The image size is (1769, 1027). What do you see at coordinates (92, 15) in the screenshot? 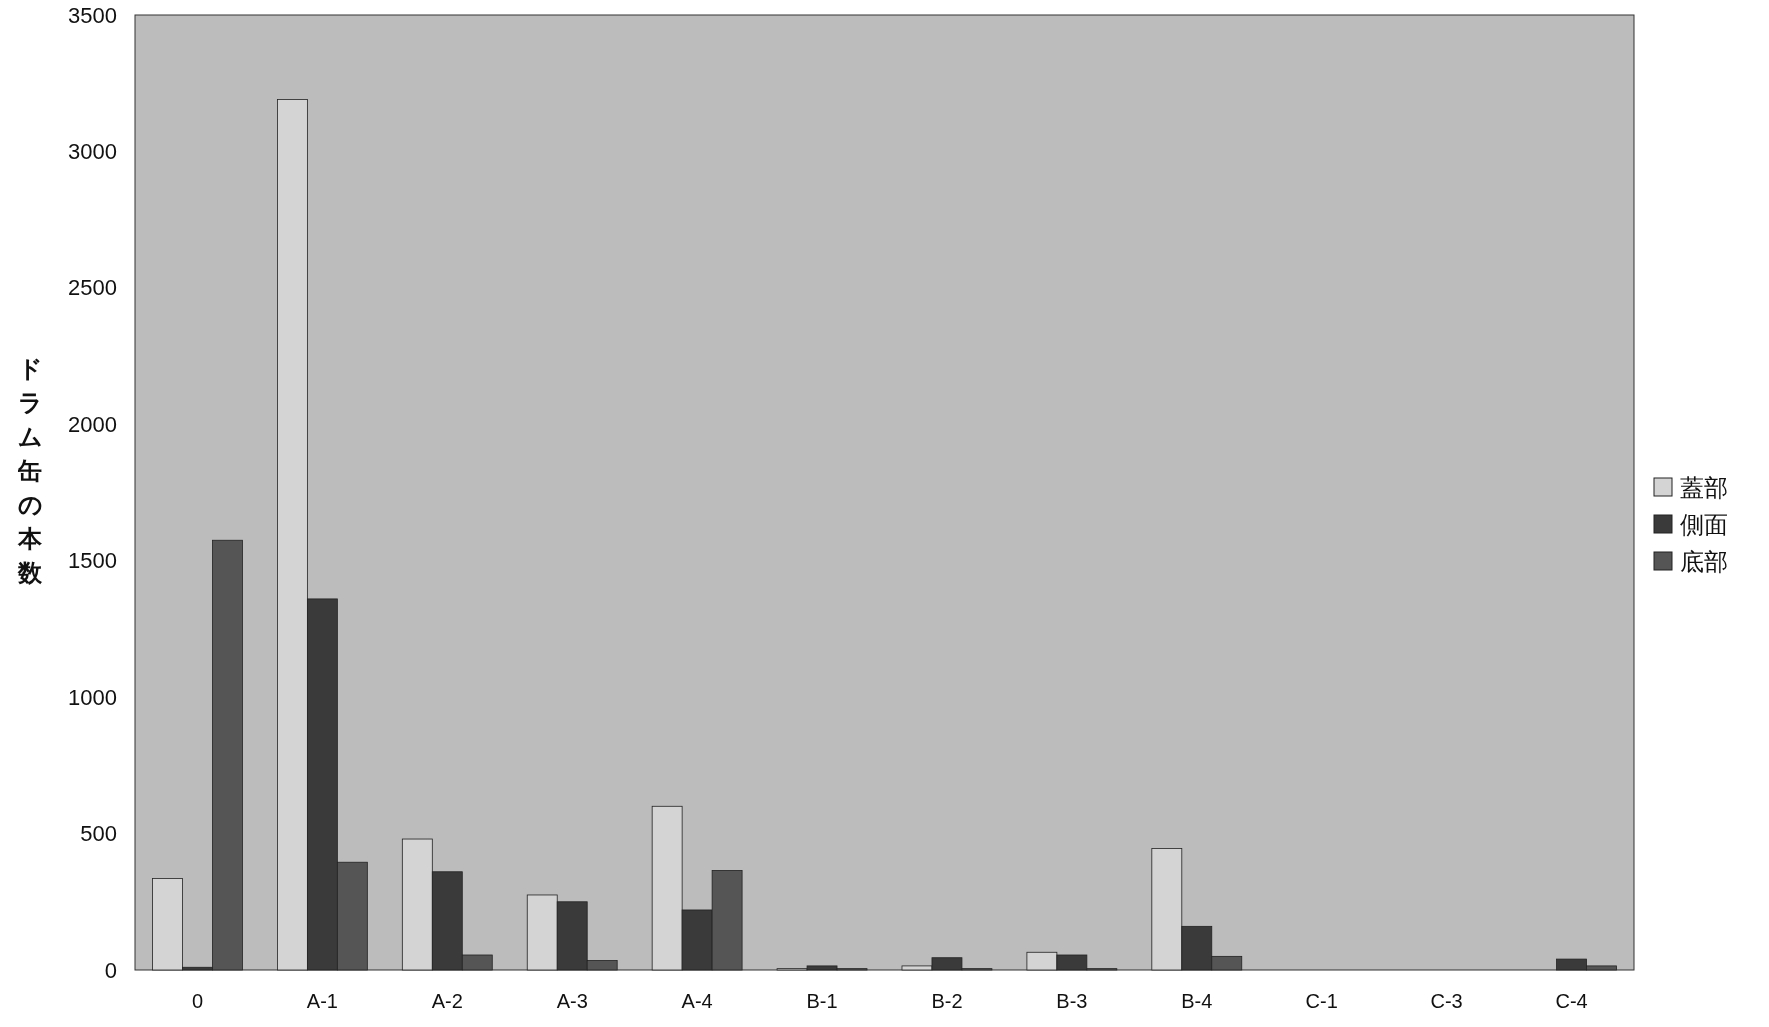
I see `y-tick-label: 3500` at bounding box center [92, 15].